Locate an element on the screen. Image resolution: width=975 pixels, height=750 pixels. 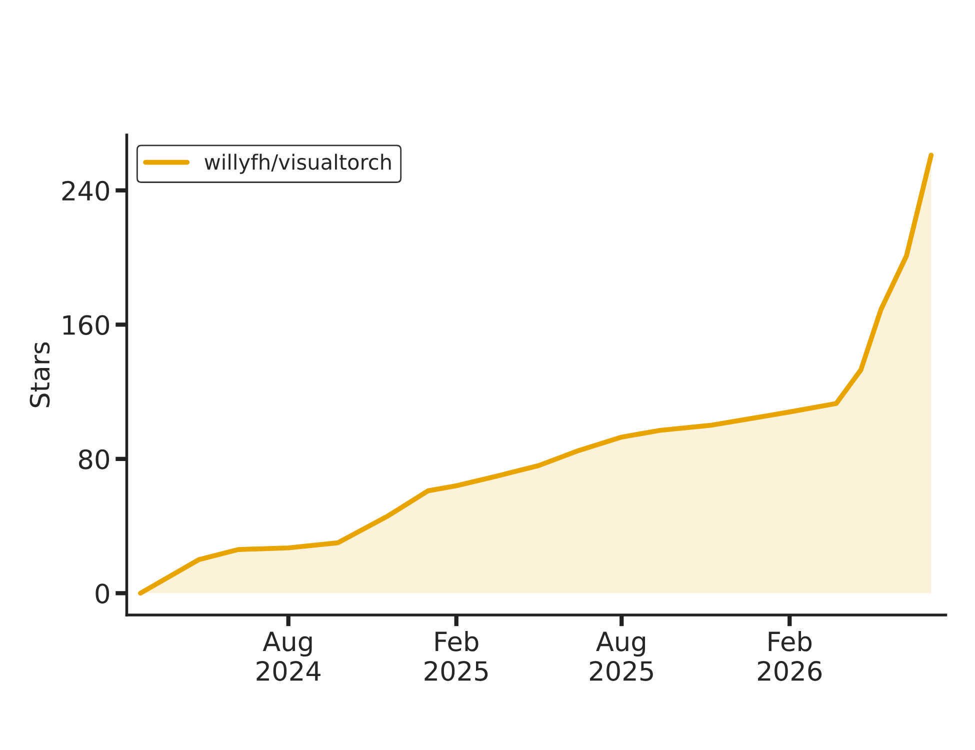
y-tick-label: 0 is located at coordinates (103, 594).